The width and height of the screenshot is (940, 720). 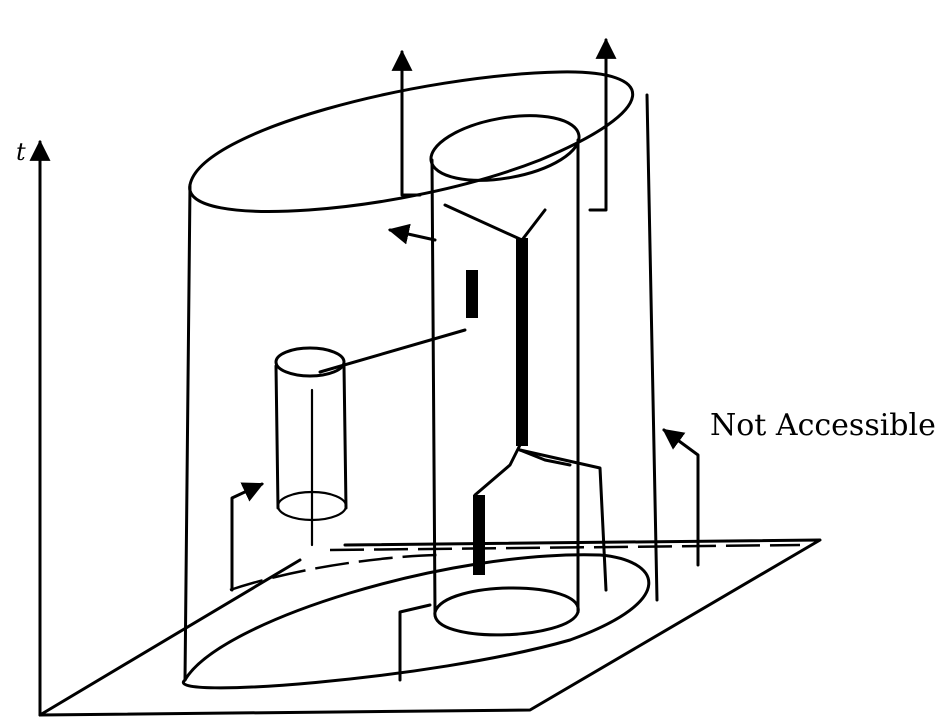 What do you see at coordinates (497, 406) in the screenshot?
I see `object-bars` at bounding box center [497, 406].